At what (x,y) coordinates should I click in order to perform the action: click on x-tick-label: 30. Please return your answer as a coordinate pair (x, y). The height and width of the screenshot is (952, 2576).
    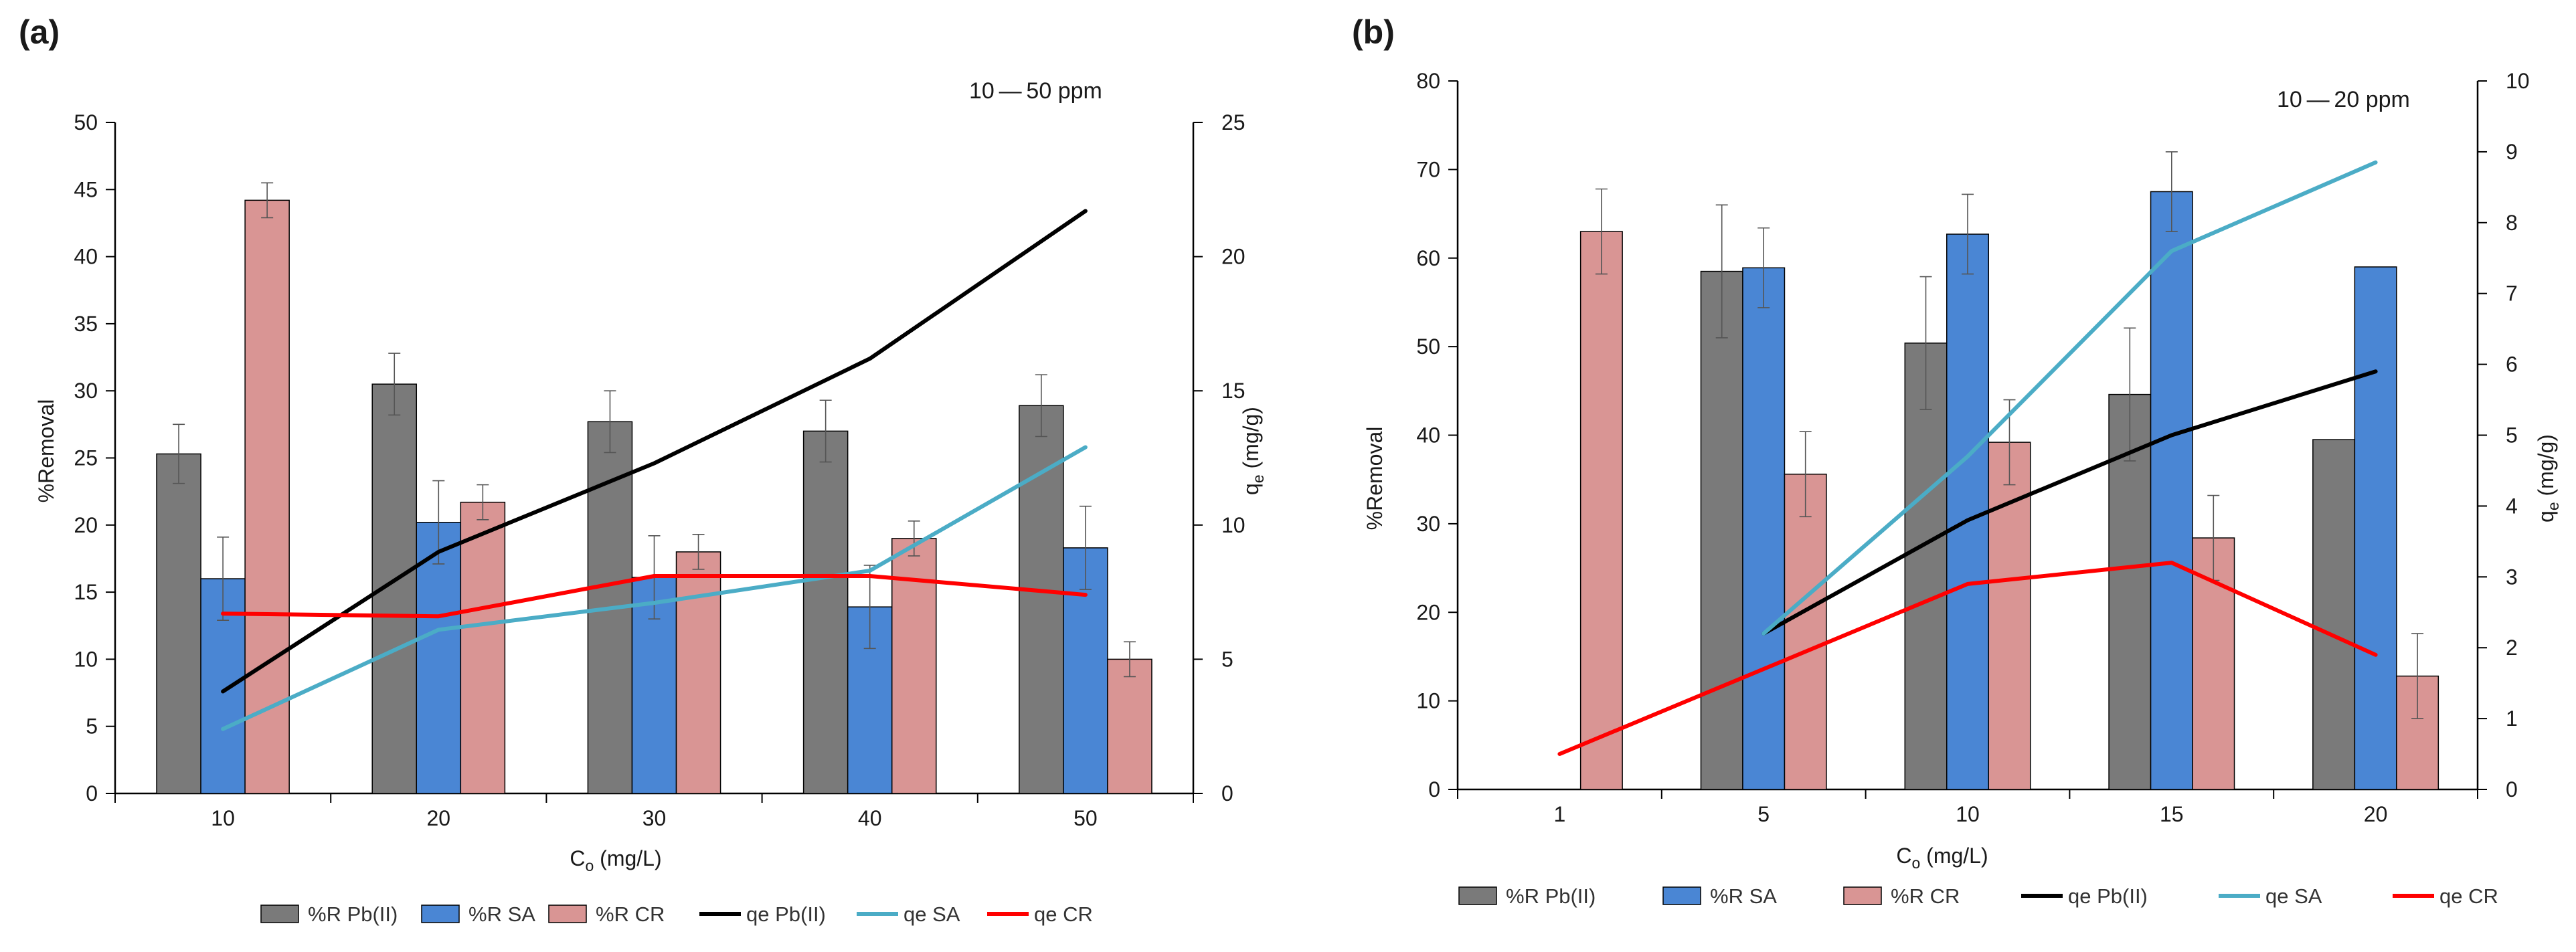
    Looking at the image, I should click on (654, 818).